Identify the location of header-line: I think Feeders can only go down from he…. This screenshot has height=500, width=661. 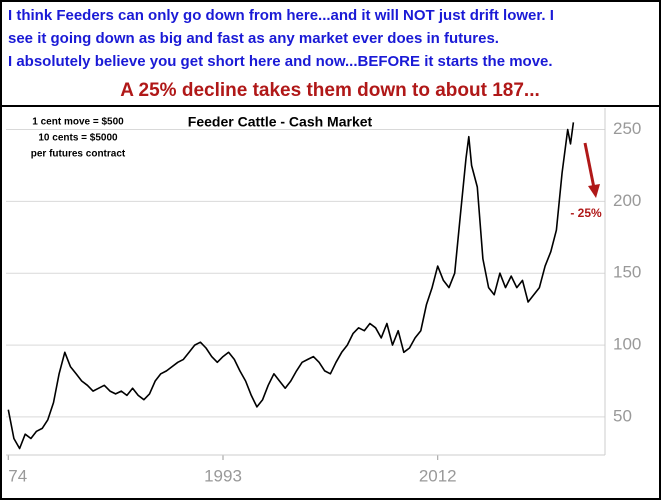
(281, 15).